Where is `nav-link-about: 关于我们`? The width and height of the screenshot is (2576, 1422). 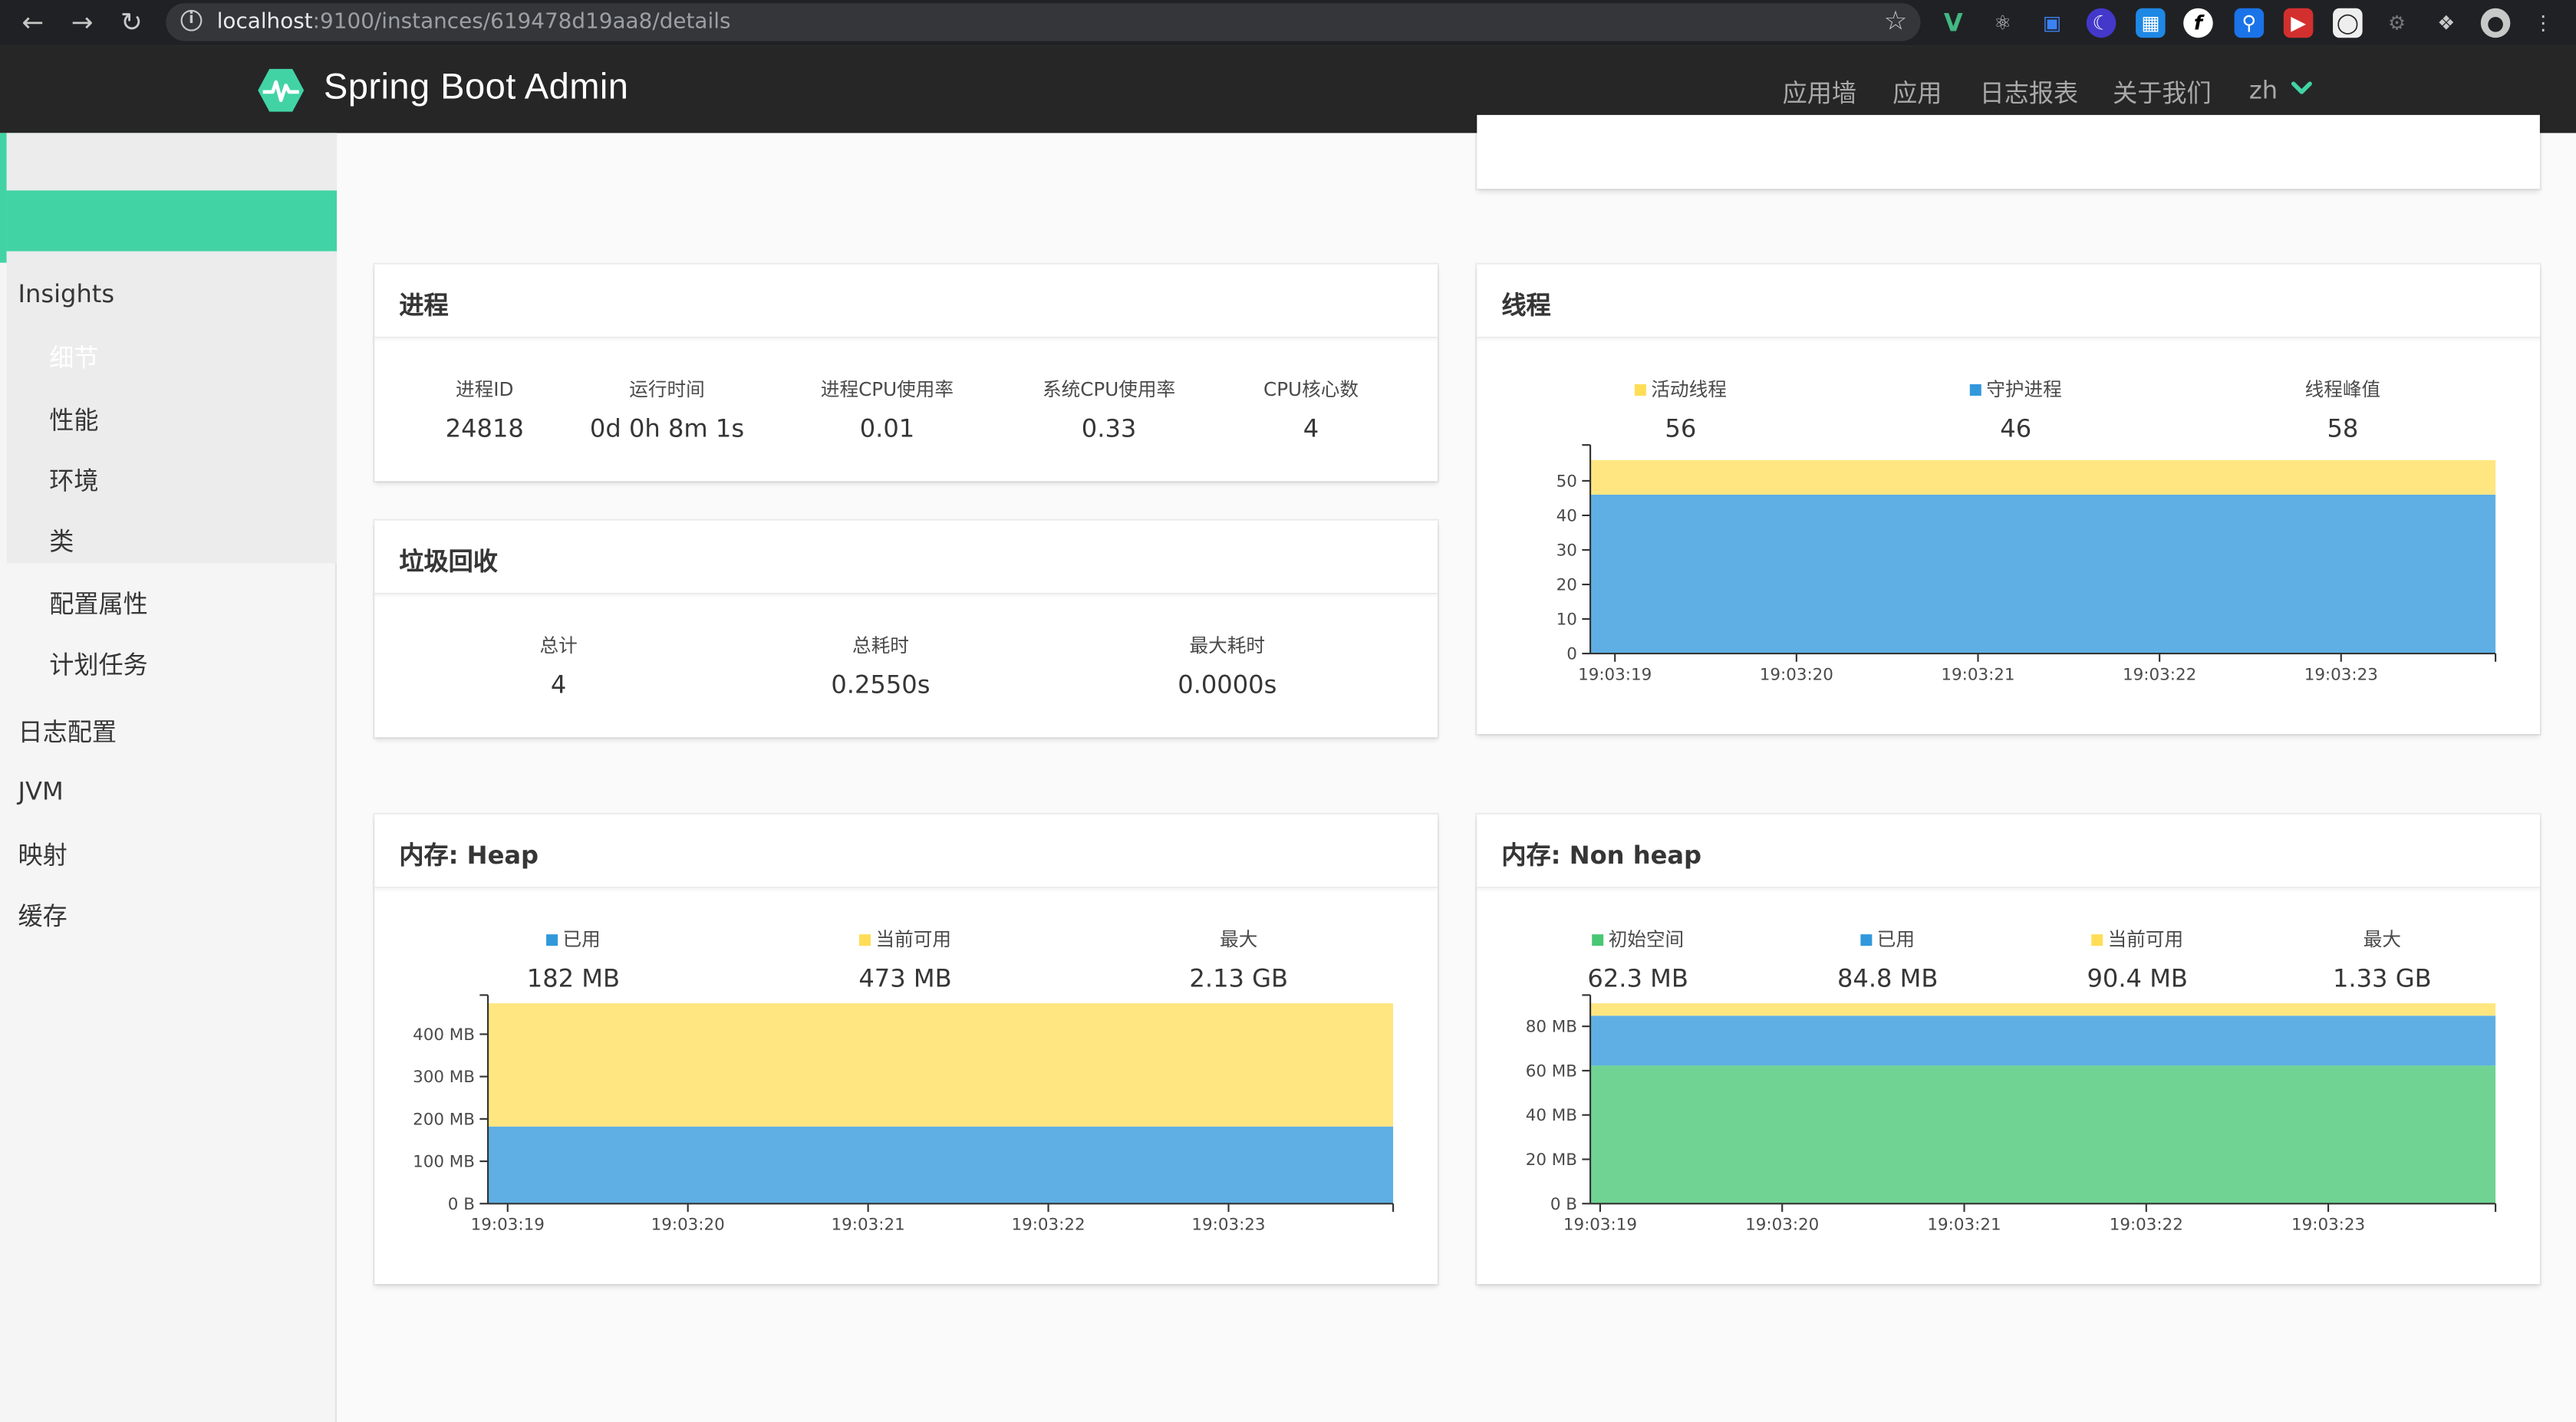 nav-link-about: 关于我们 is located at coordinates (2162, 93).